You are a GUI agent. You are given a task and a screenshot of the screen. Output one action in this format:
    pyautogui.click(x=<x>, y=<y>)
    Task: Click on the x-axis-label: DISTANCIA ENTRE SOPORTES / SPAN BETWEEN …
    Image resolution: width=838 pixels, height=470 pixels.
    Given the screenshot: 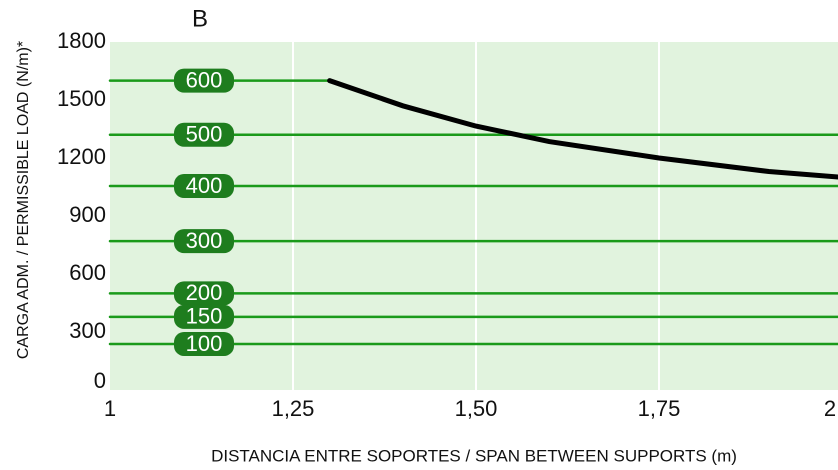 What is the action you would take?
    pyautogui.click(x=474, y=455)
    